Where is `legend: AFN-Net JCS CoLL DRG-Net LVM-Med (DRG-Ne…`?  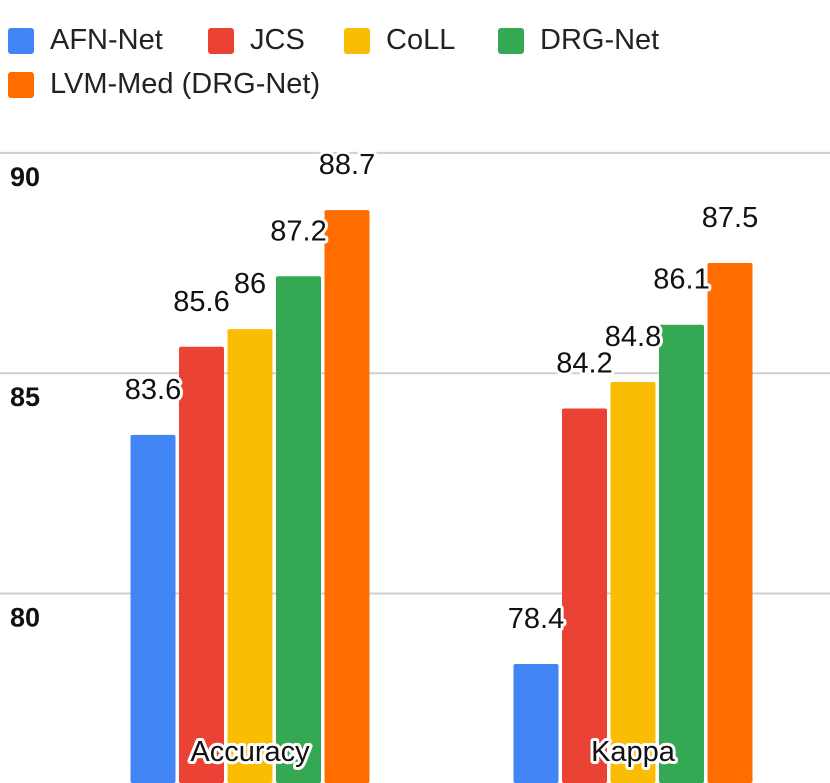
legend: AFN-Net JCS CoLL DRG-Net LVM-Med (DRG-Ne… is located at coordinates (415, 55).